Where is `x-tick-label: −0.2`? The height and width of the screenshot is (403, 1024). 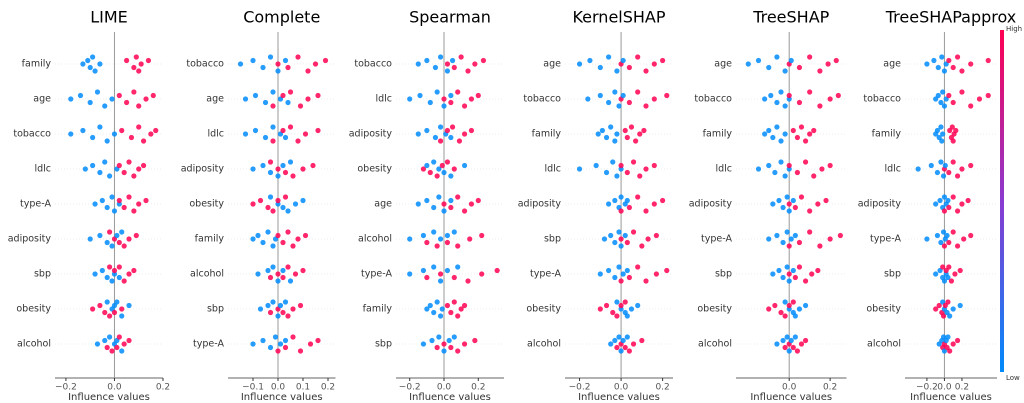 x-tick-label: −0.2 is located at coordinates (580, 388).